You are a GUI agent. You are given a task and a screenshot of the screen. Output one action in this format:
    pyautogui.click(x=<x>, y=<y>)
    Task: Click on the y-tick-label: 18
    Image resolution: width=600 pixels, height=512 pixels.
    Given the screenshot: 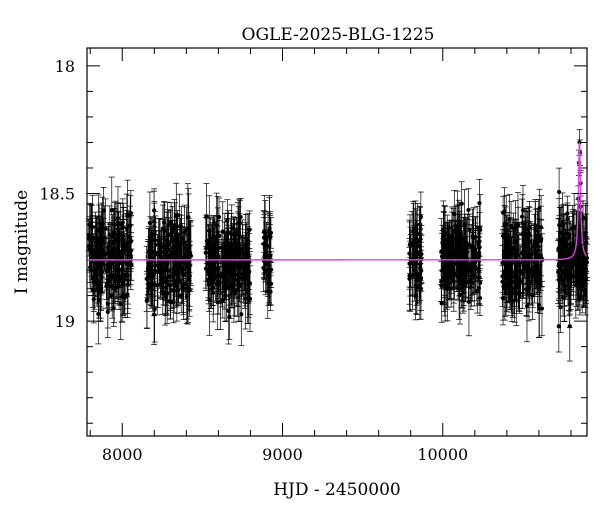 What is the action you would take?
    pyautogui.click(x=65, y=66)
    